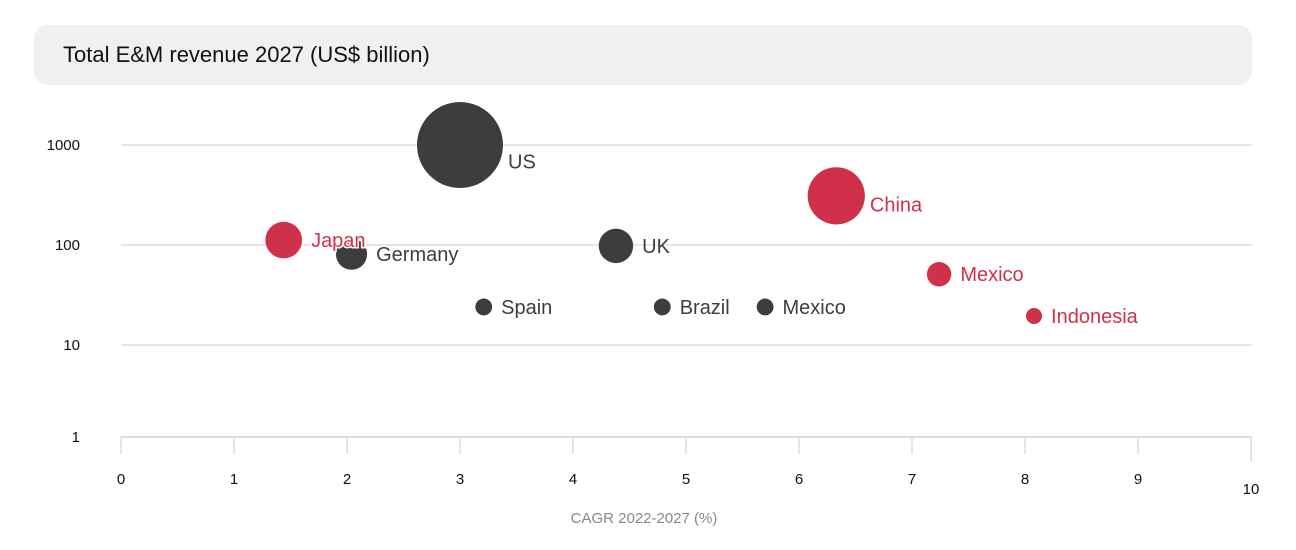 Image resolution: width=1296 pixels, height=550 pixels. What do you see at coordinates (686, 479) in the screenshot?
I see `x-tick-label: 5` at bounding box center [686, 479].